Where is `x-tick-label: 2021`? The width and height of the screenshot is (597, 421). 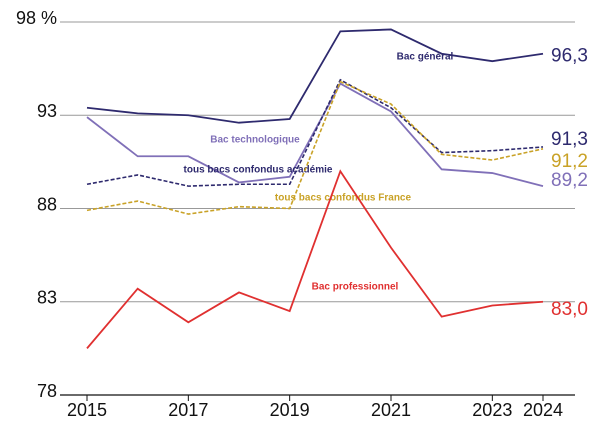
x-tick-label: 2021 is located at coordinates (391, 410).